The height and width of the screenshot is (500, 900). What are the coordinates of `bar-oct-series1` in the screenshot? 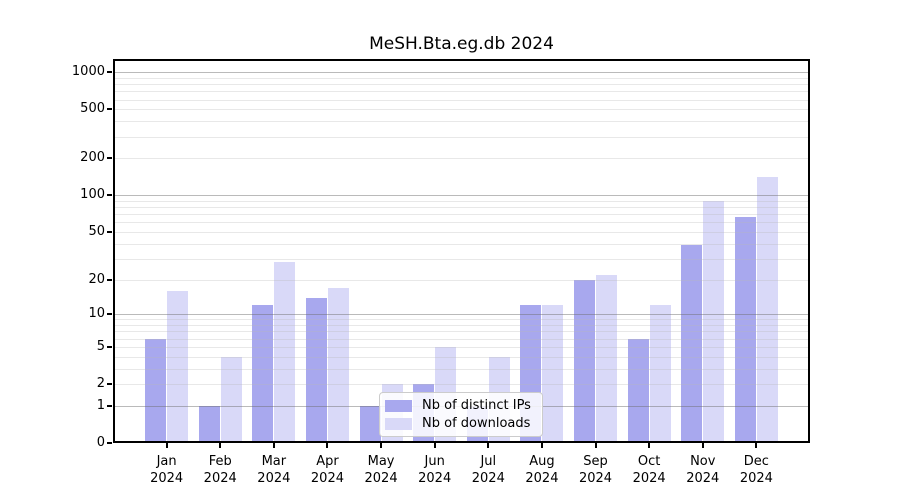 It's located at (660, 374).